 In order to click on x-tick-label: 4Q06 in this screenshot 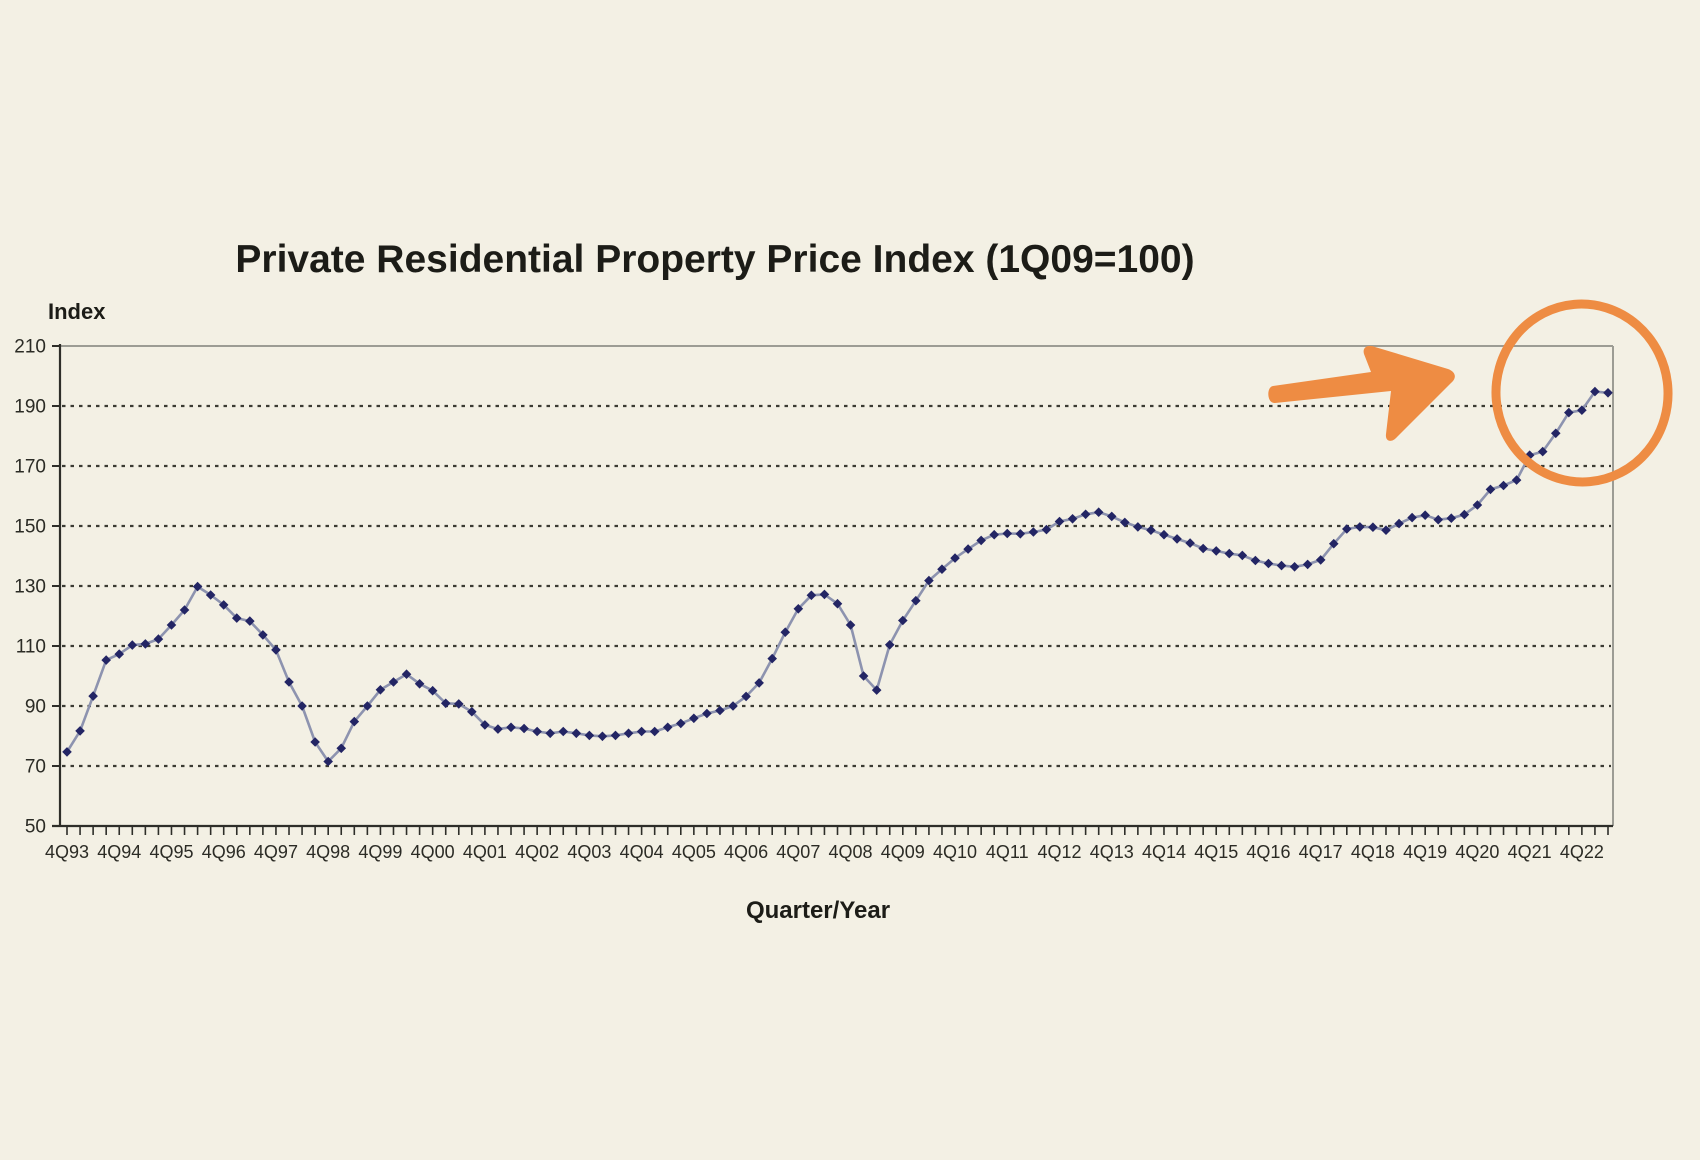, I will do `click(746, 852)`.